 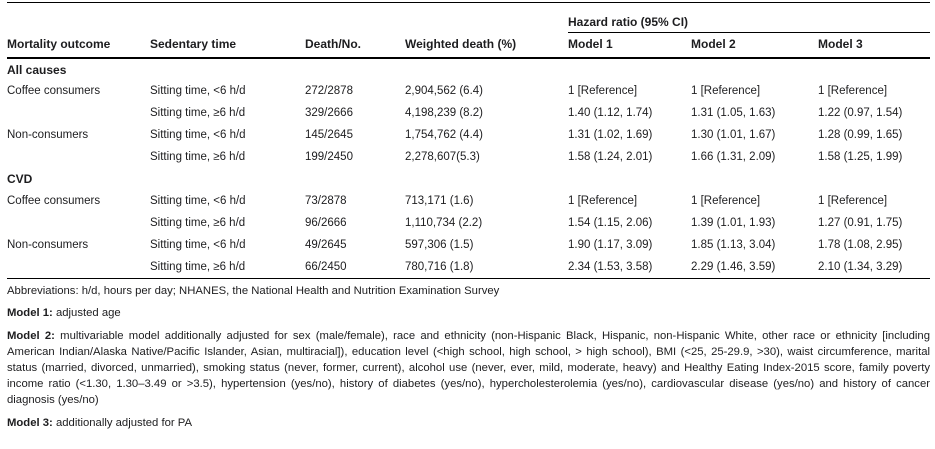 What do you see at coordinates (444, 135) in the screenshot?
I see `cell-weighted-death: 1,754,762 (4.4)` at bounding box center [444, 135].